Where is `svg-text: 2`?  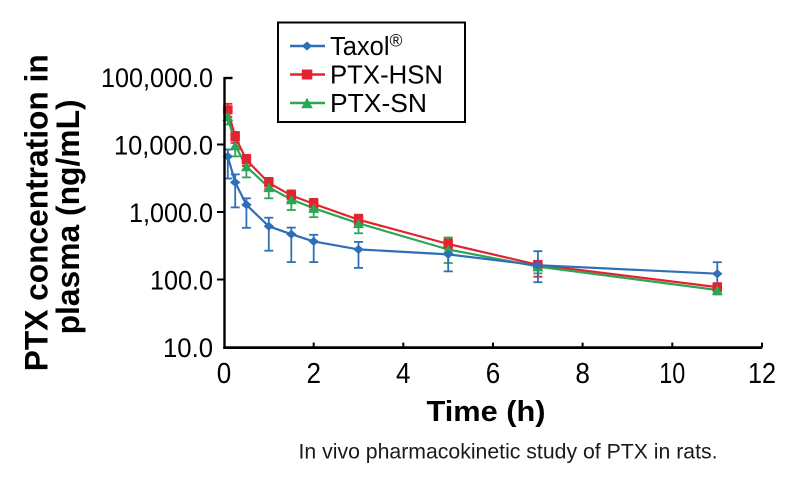 svg-text: 2 is located at coordinates (313, 374).